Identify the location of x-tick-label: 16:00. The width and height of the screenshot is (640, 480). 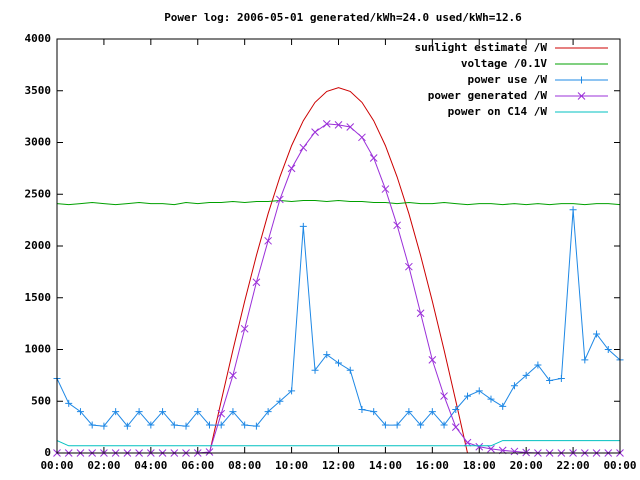
(432, 465).